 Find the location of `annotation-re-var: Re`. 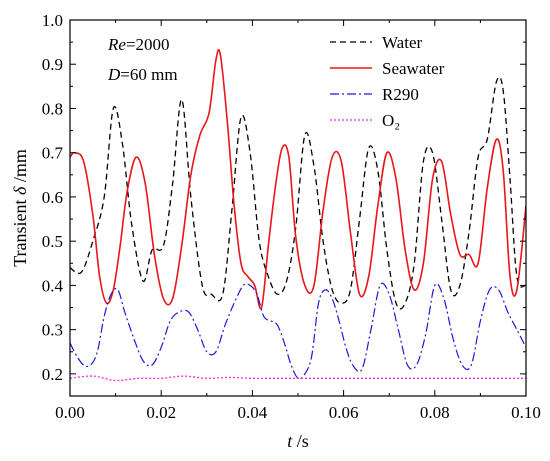

annotation-re-var: Re is located at coordinates (116, 44).